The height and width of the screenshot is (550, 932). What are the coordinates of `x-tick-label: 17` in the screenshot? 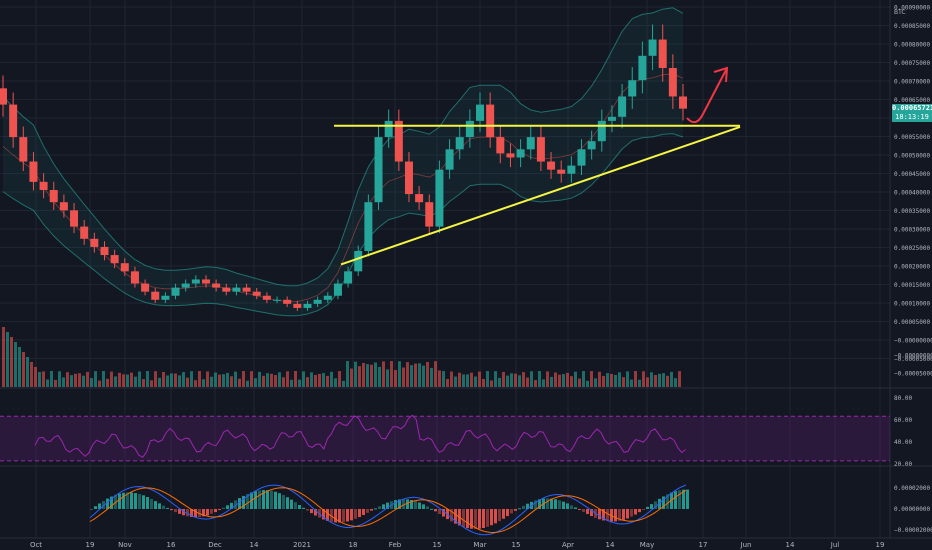 It's located at (703, 545).